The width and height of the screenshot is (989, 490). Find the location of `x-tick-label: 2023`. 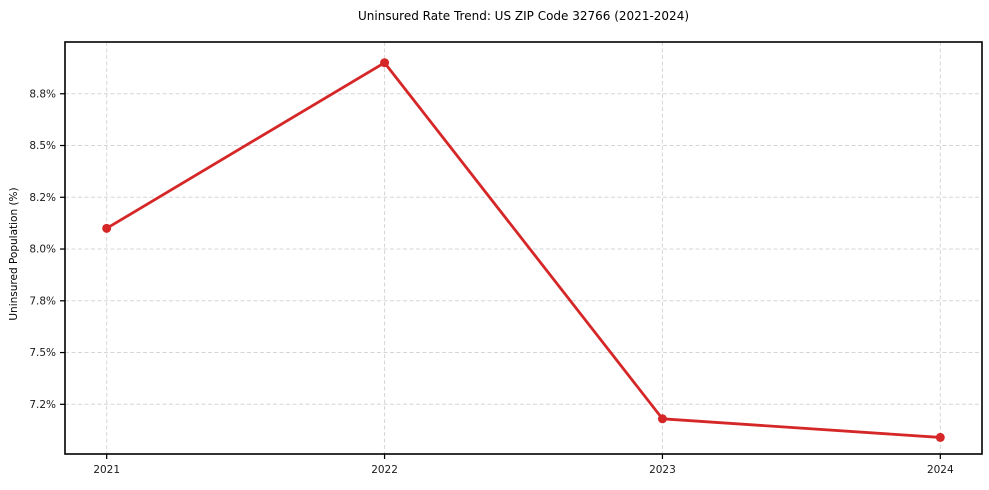

x-tick-label: 2023 is located at coordinates (662, 470).